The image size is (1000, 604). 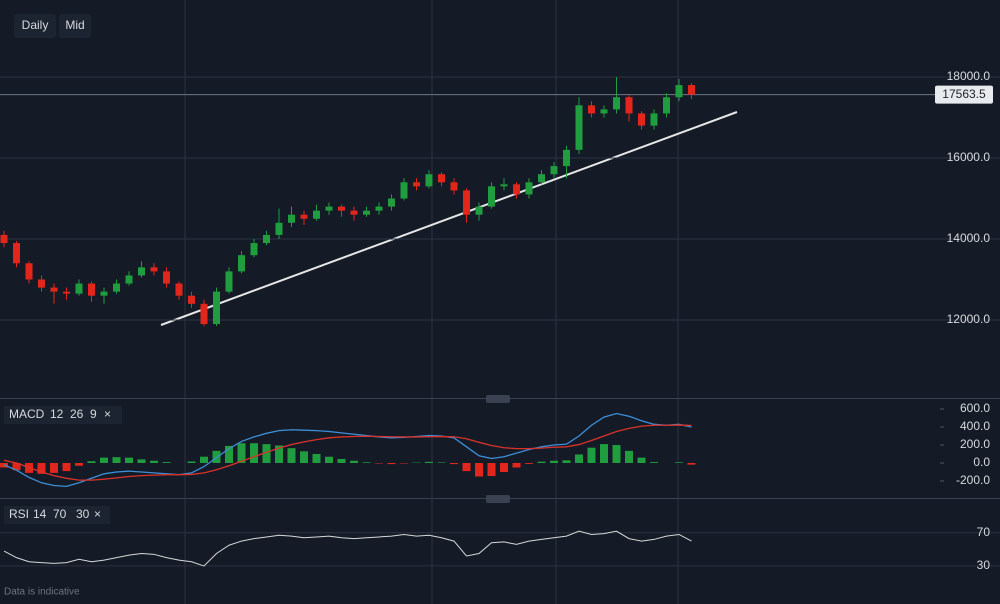 I want to click on daily-button, so click(x=35, y=26).